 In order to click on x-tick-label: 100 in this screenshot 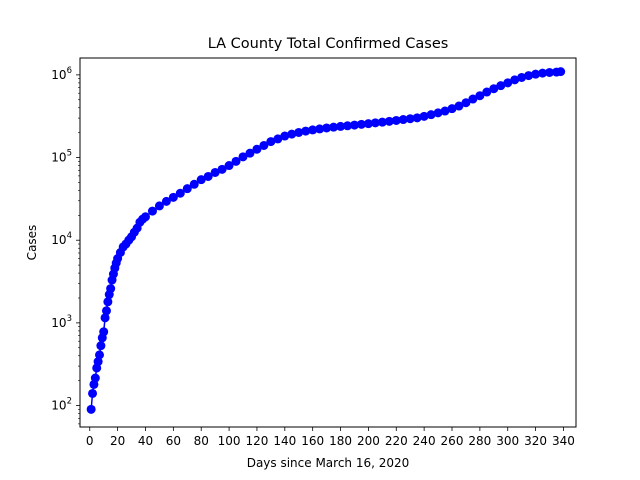, I will do `click(229, 441)`.